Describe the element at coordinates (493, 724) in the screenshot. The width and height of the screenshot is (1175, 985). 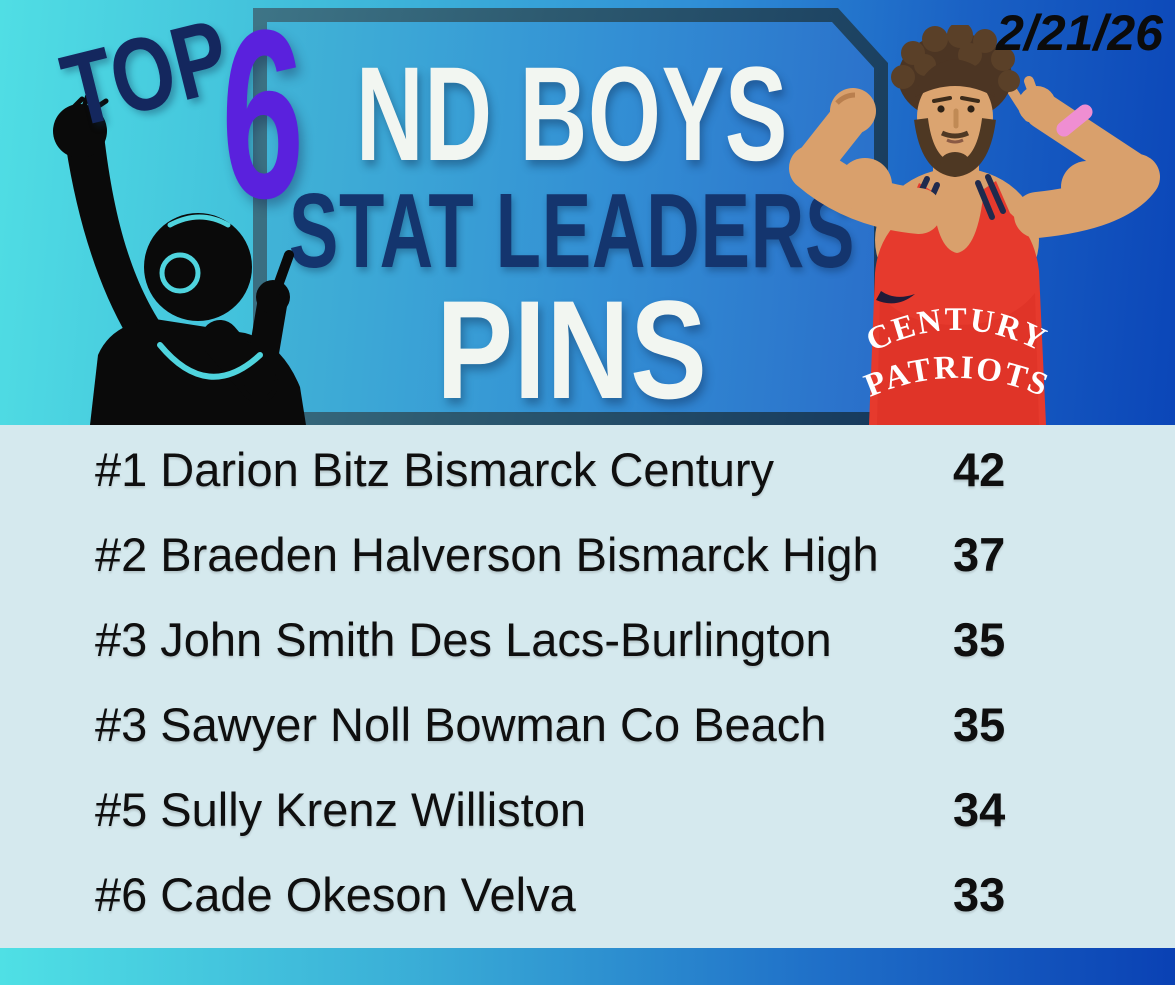
I see `row-name: Sawyer Noll Bowman Co Beach` at that location.